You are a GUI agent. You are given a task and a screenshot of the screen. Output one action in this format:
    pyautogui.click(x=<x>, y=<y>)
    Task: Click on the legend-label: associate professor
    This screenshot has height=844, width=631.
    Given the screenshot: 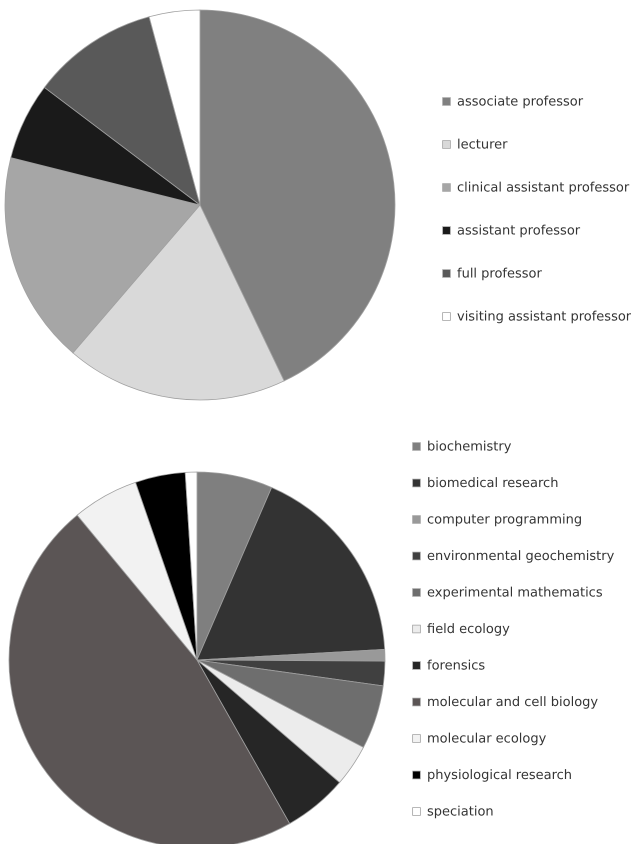 What is the action you would take?
    pyautogui.click(x=520, y=102)
    